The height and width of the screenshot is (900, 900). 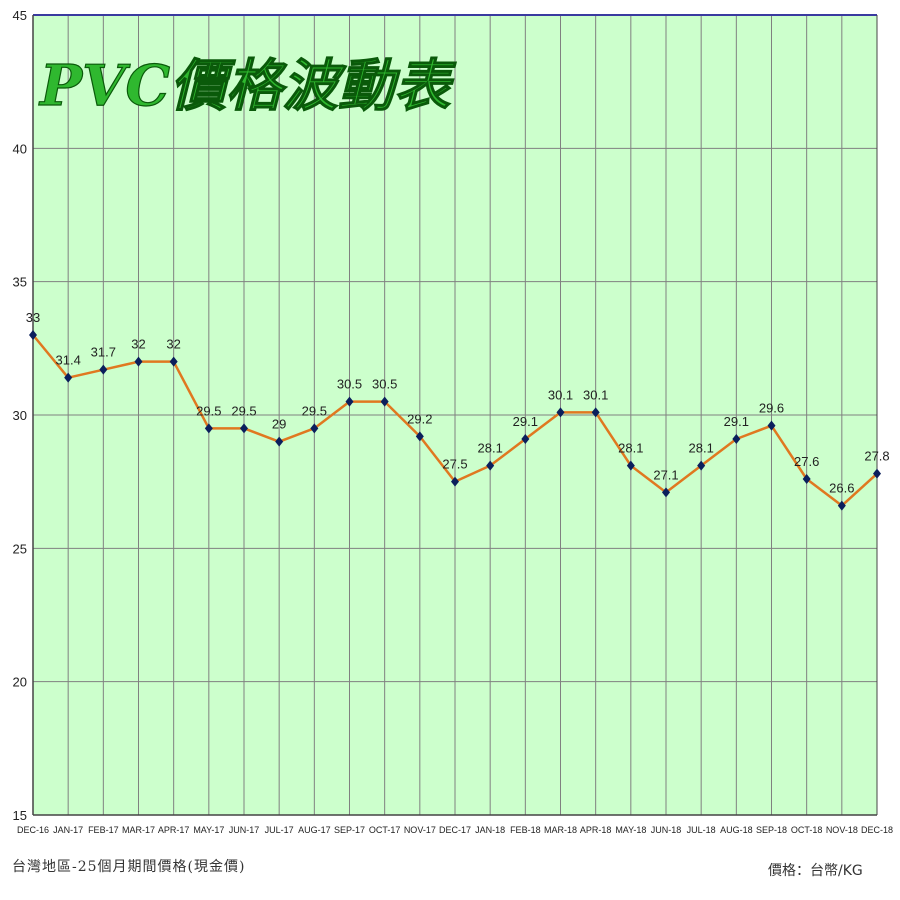 What do you see at coordinates (68, 830) in the screenshot?
I see `x-tick-label: JAN-17` at bounding box center [68, 830].